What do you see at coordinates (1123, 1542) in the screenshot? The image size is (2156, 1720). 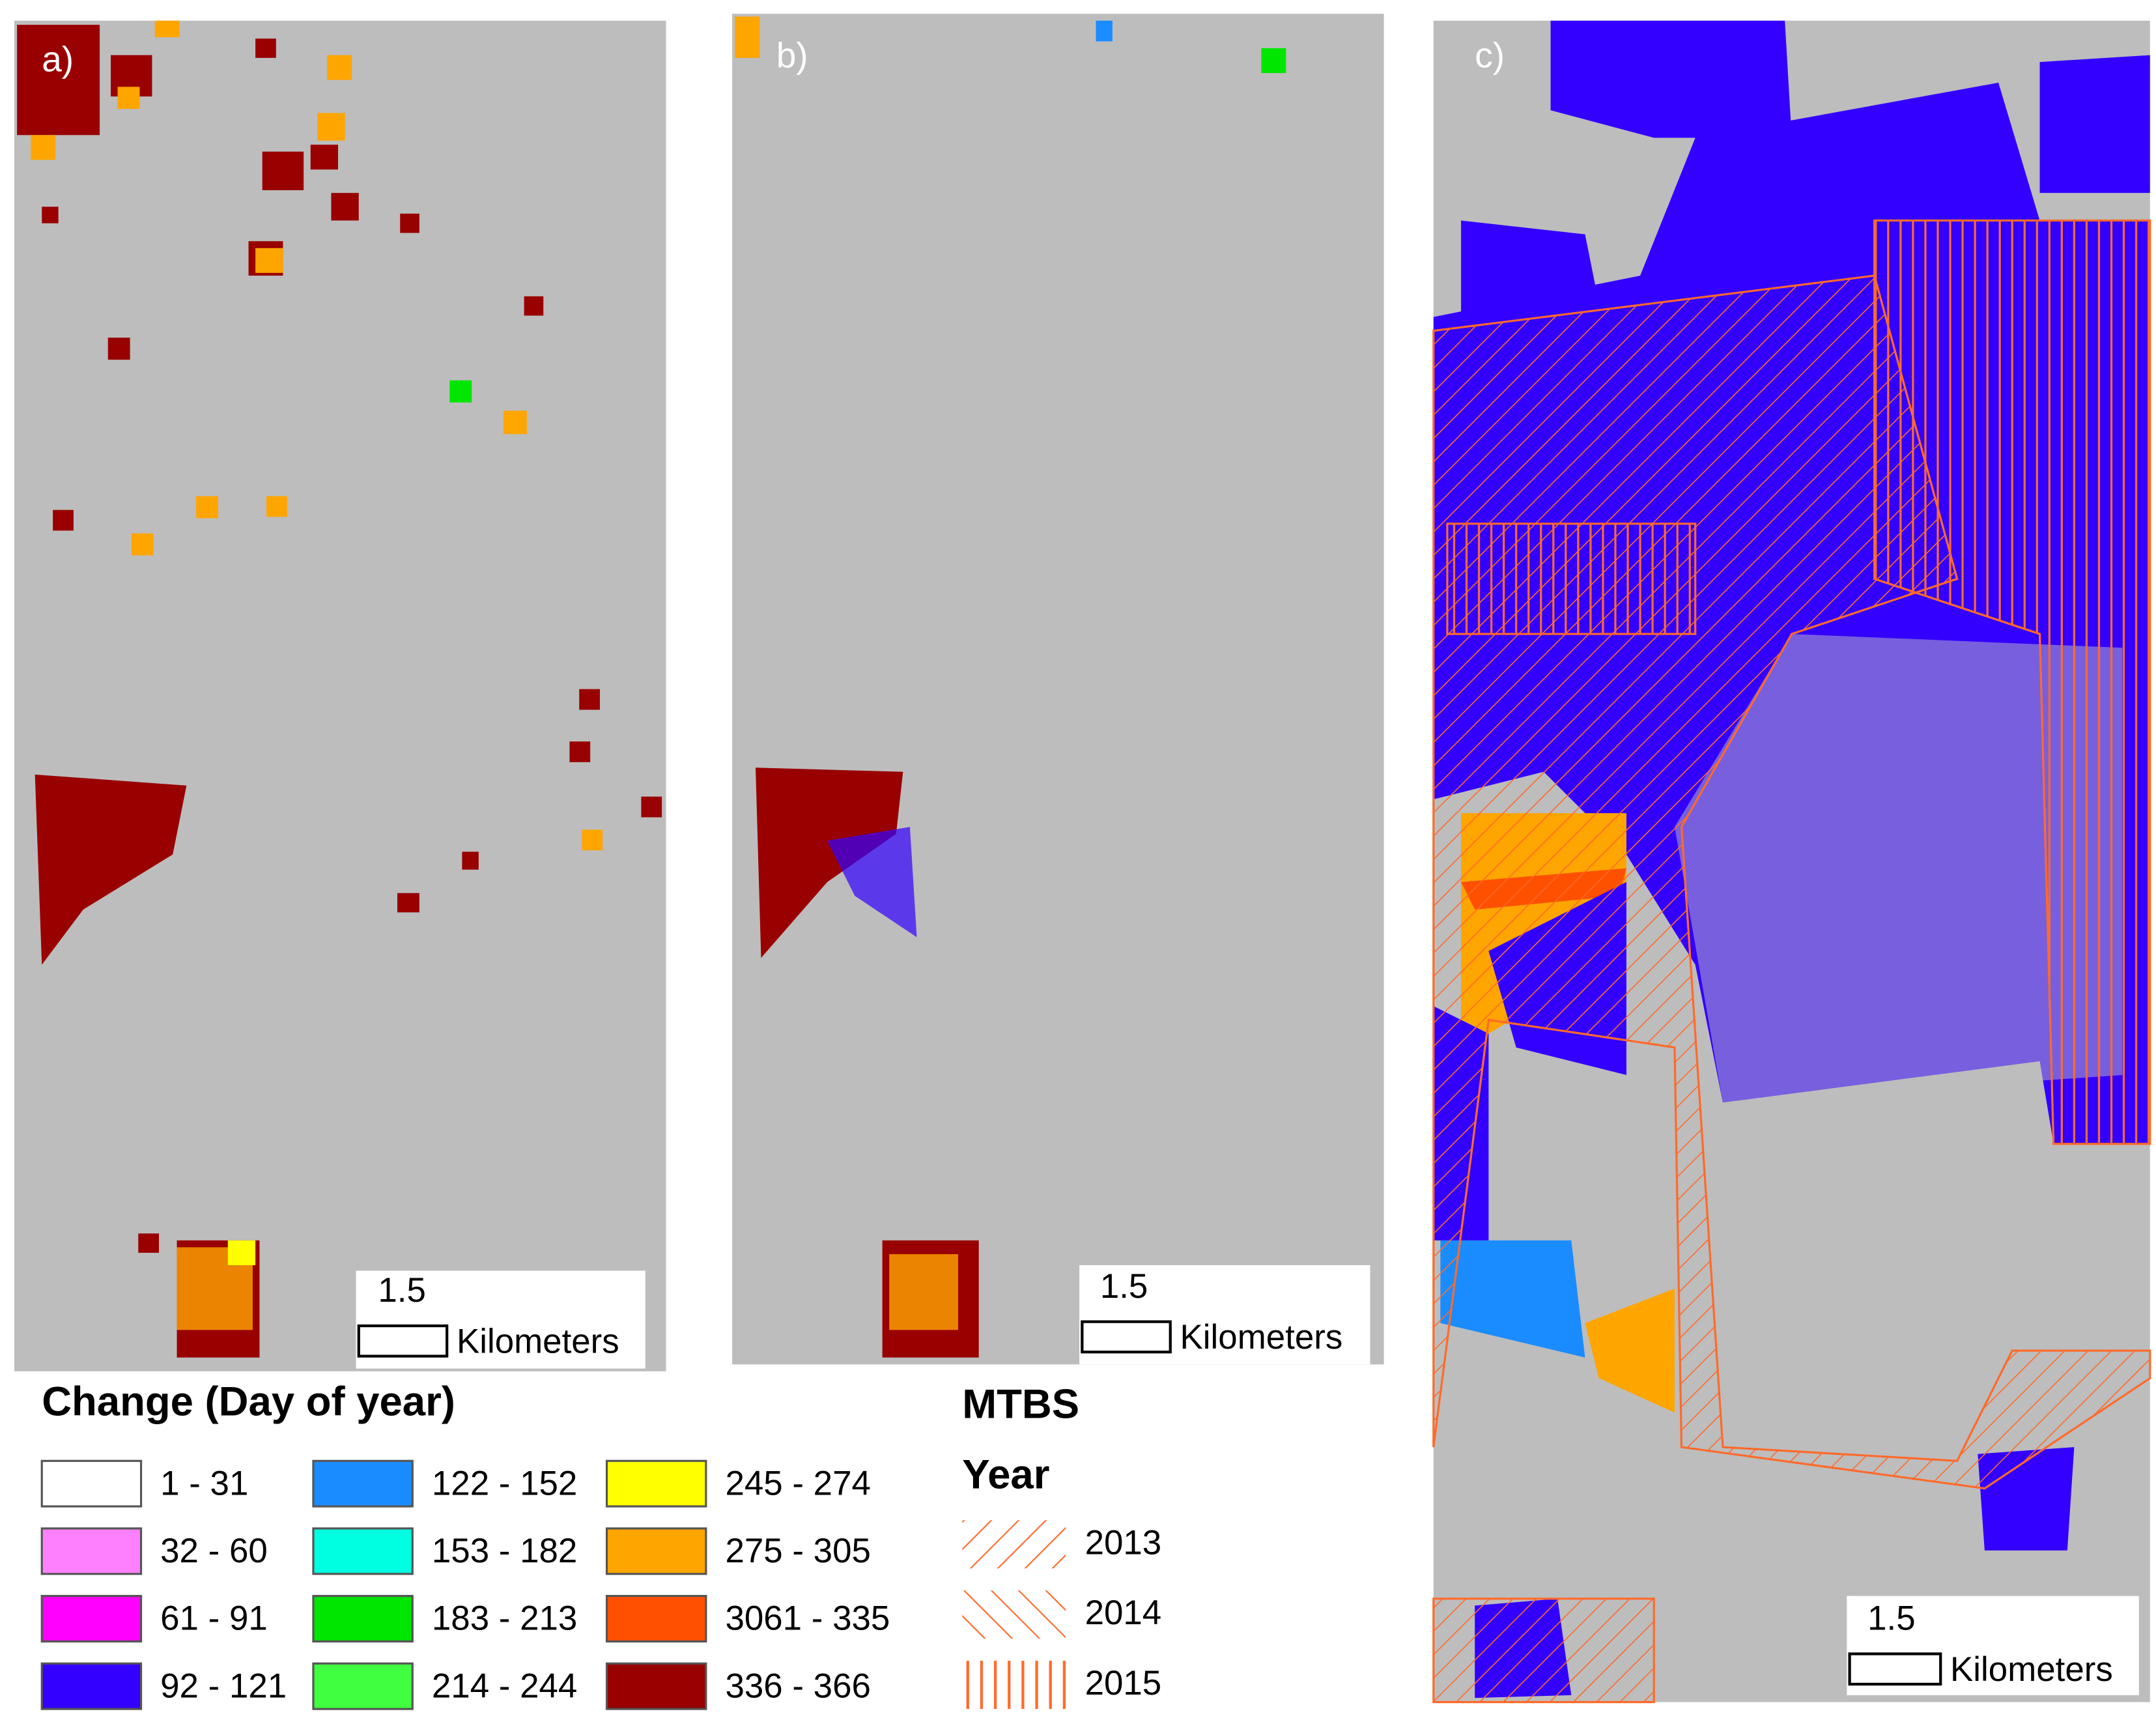 I see `legend-label: 2013` at bounding box center [1123, 1542].